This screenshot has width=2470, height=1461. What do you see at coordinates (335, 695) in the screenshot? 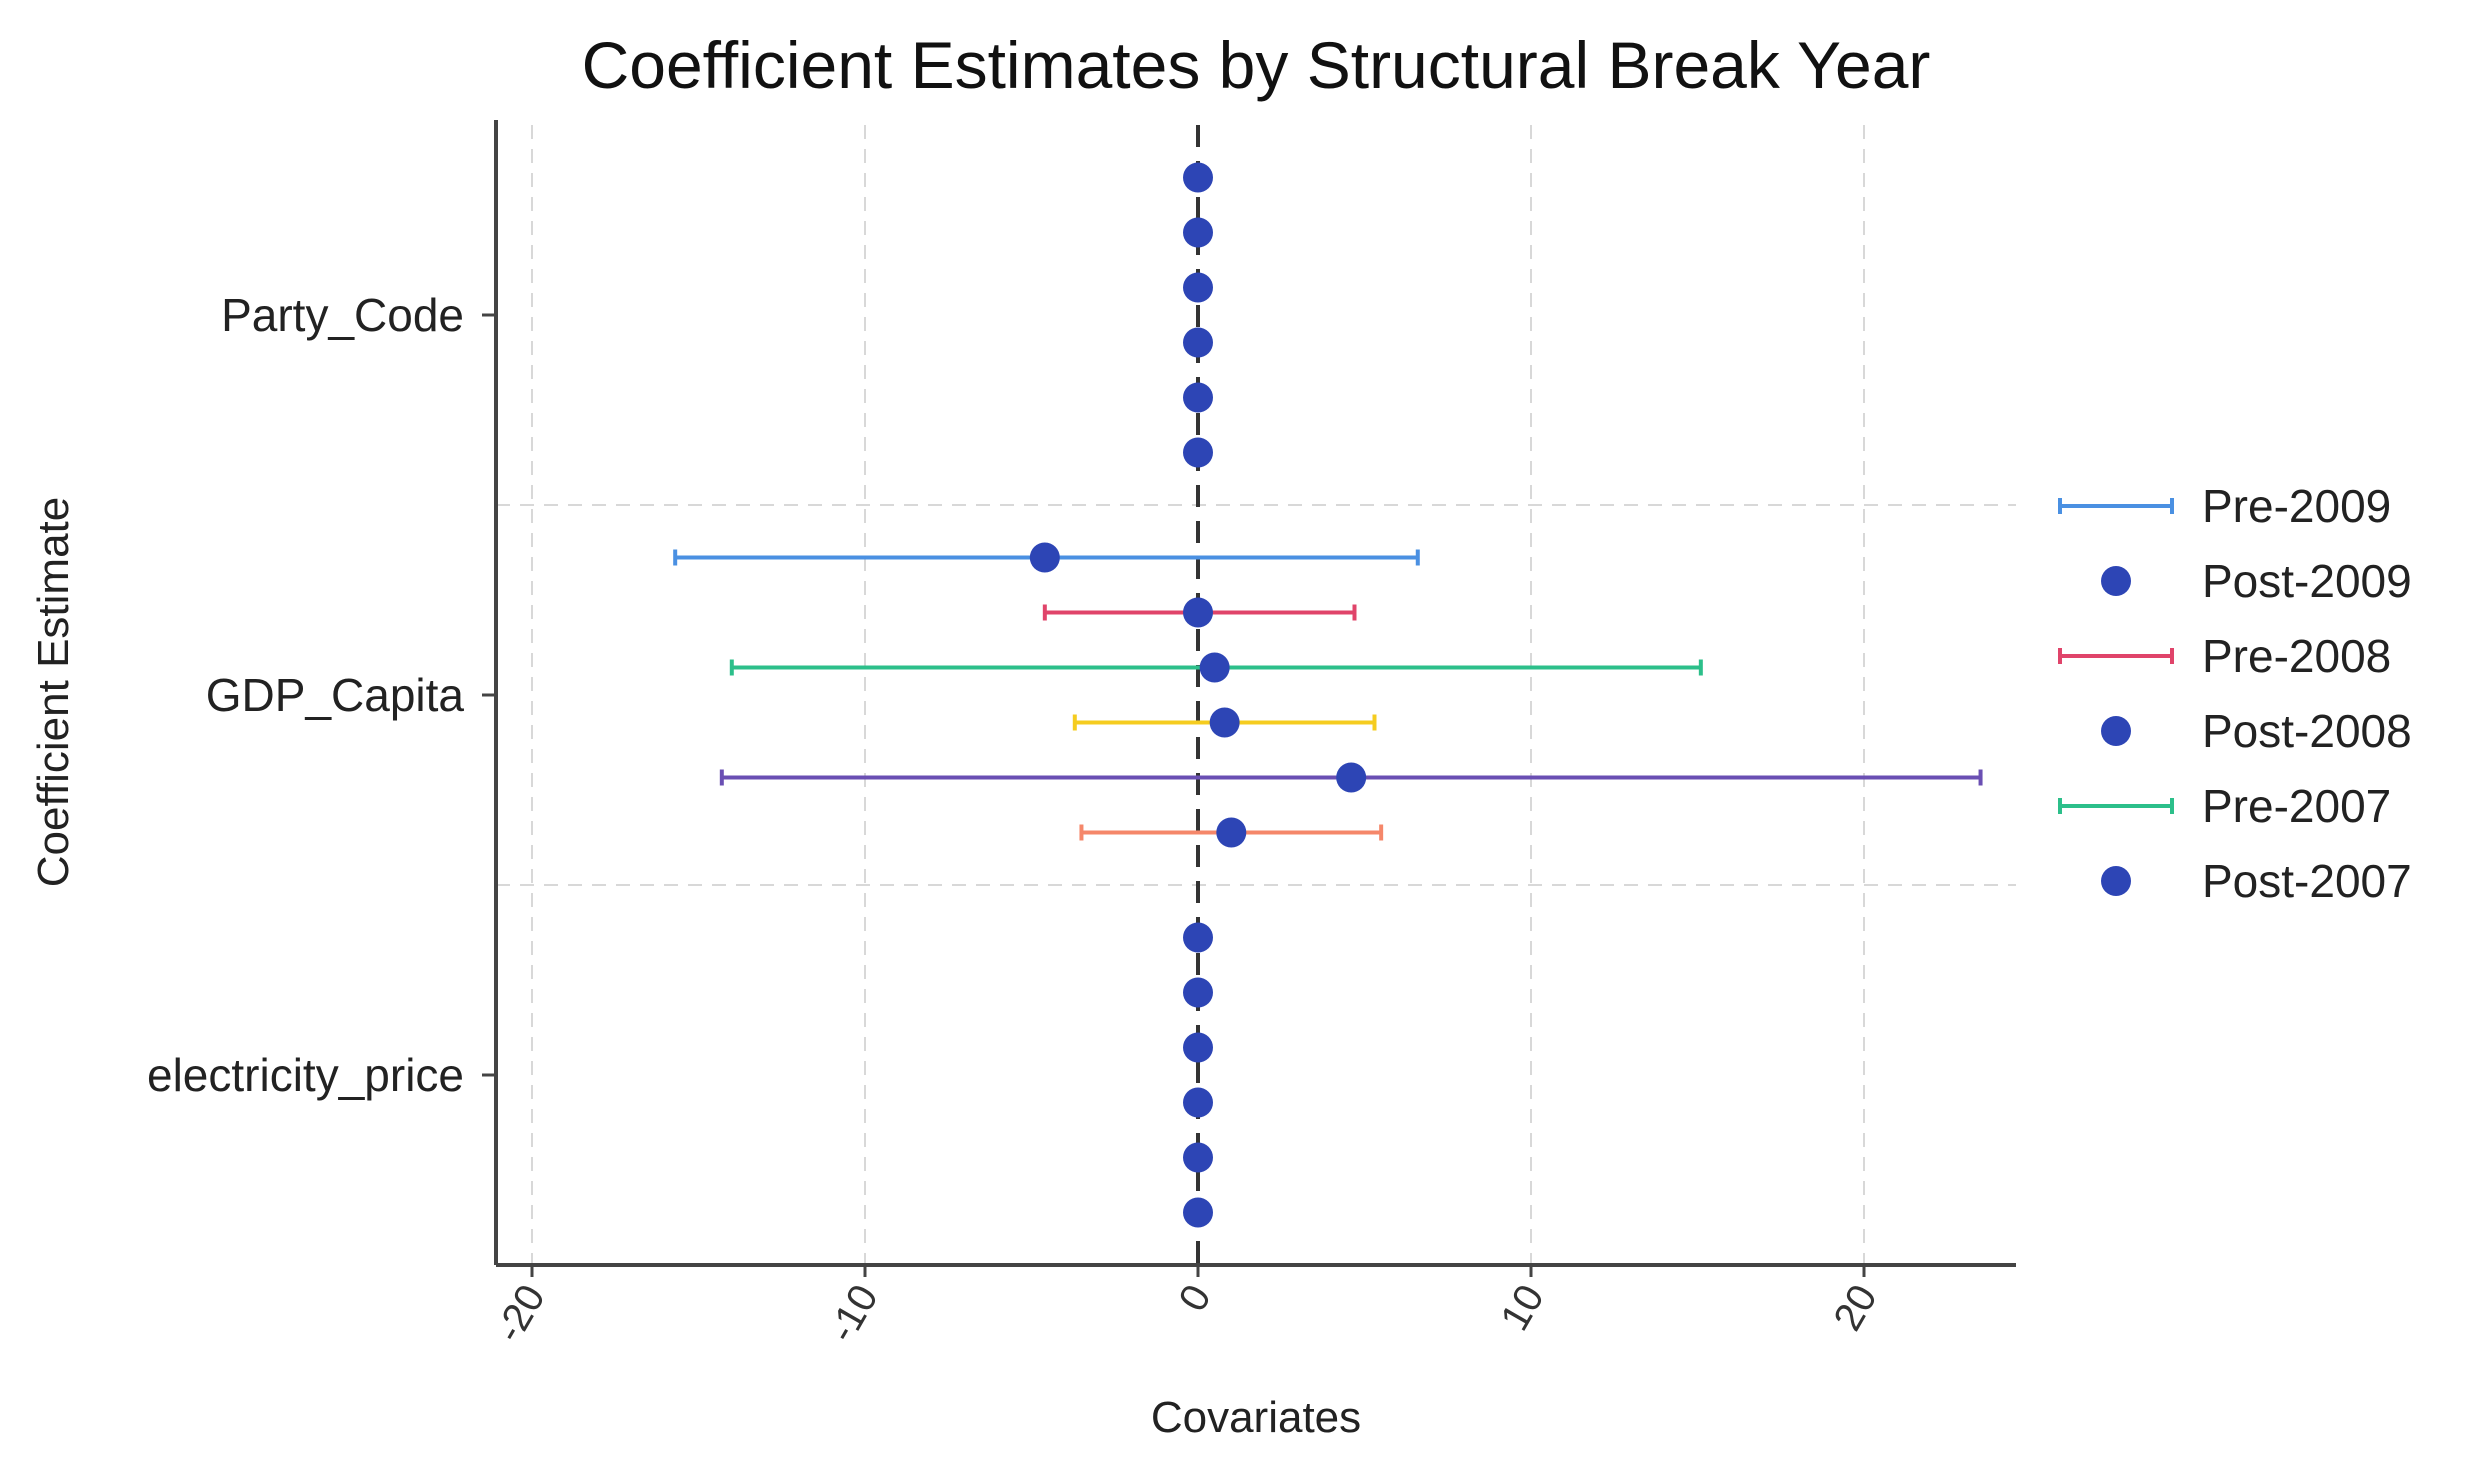
I see `category-label: GDP_Capita` at bounding box center [335, 695].